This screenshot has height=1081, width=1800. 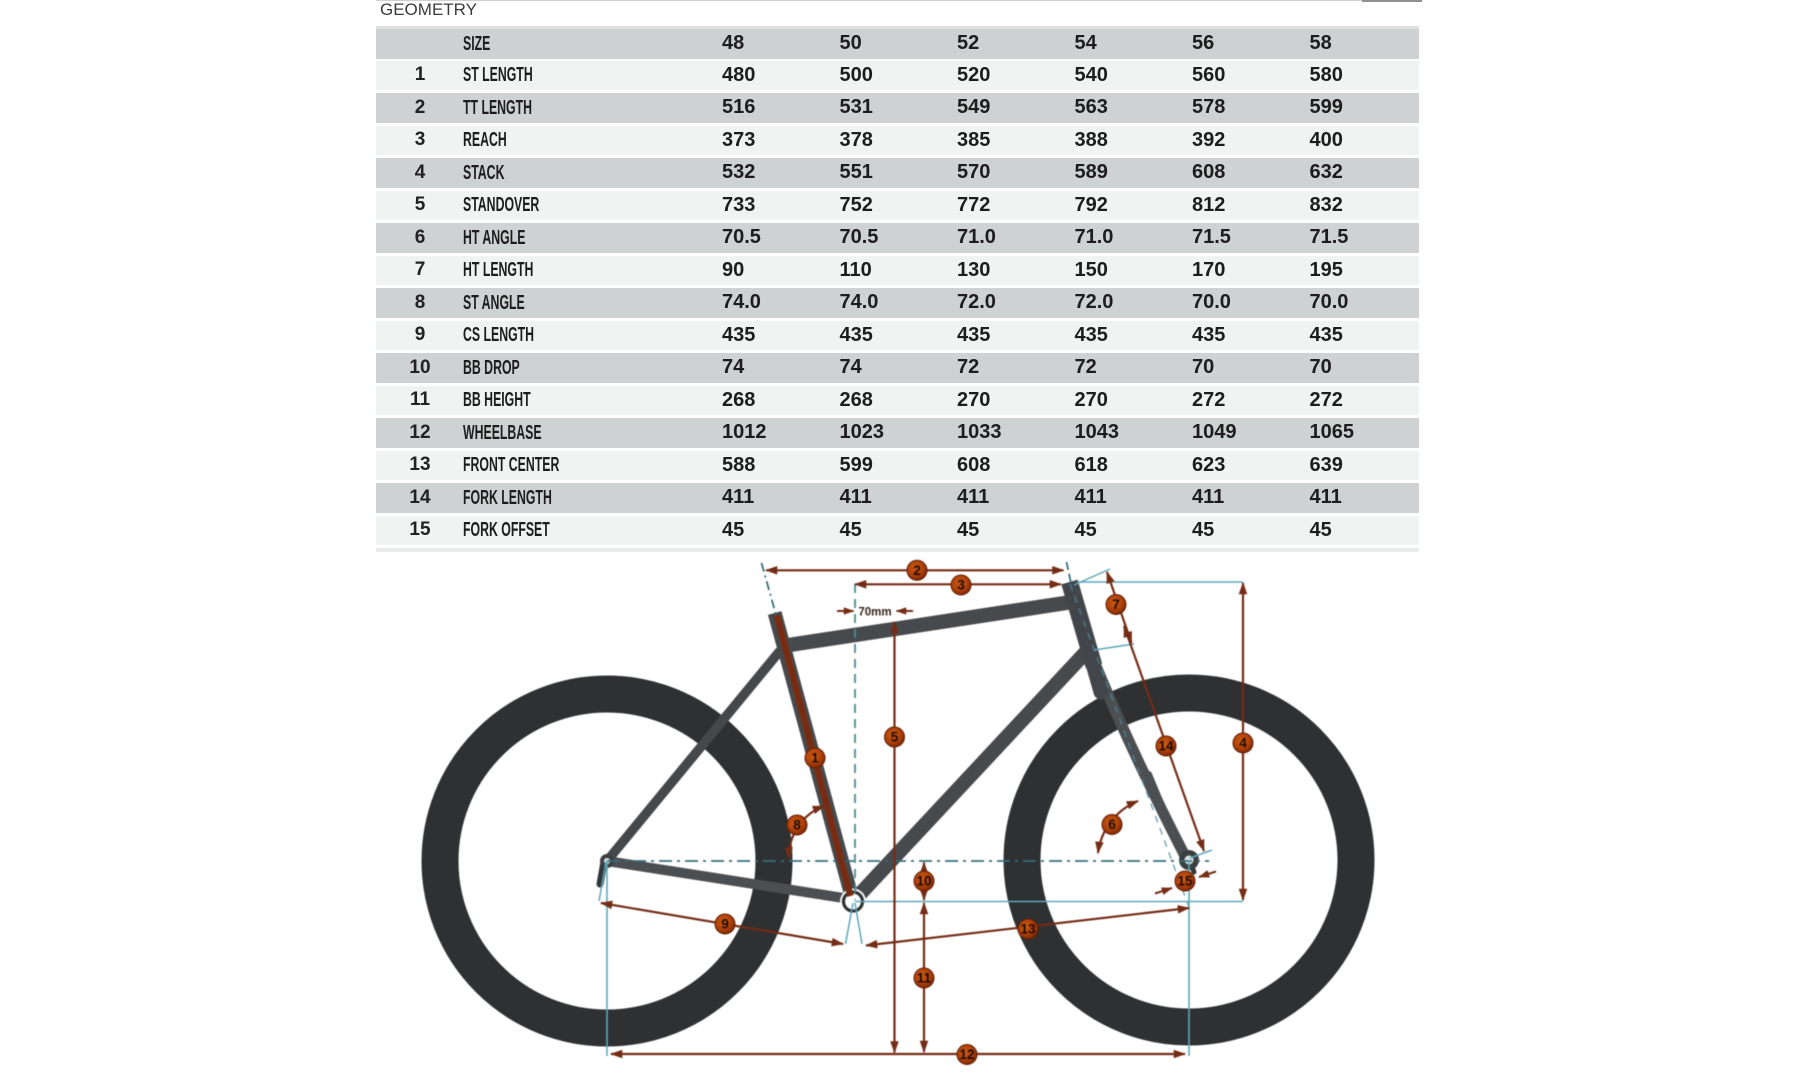 What do you see at coordinates (1028, 929) in the screenshot?
I see `svg-text: 13` at bounding box center [1028, 929].